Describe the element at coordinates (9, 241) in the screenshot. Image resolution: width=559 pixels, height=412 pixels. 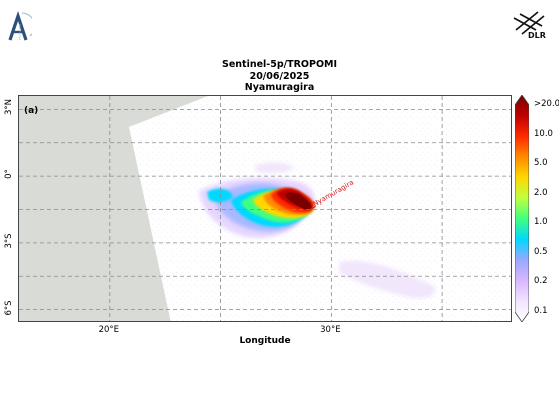
I see `latitude-tick-label: 3°S` at that location.